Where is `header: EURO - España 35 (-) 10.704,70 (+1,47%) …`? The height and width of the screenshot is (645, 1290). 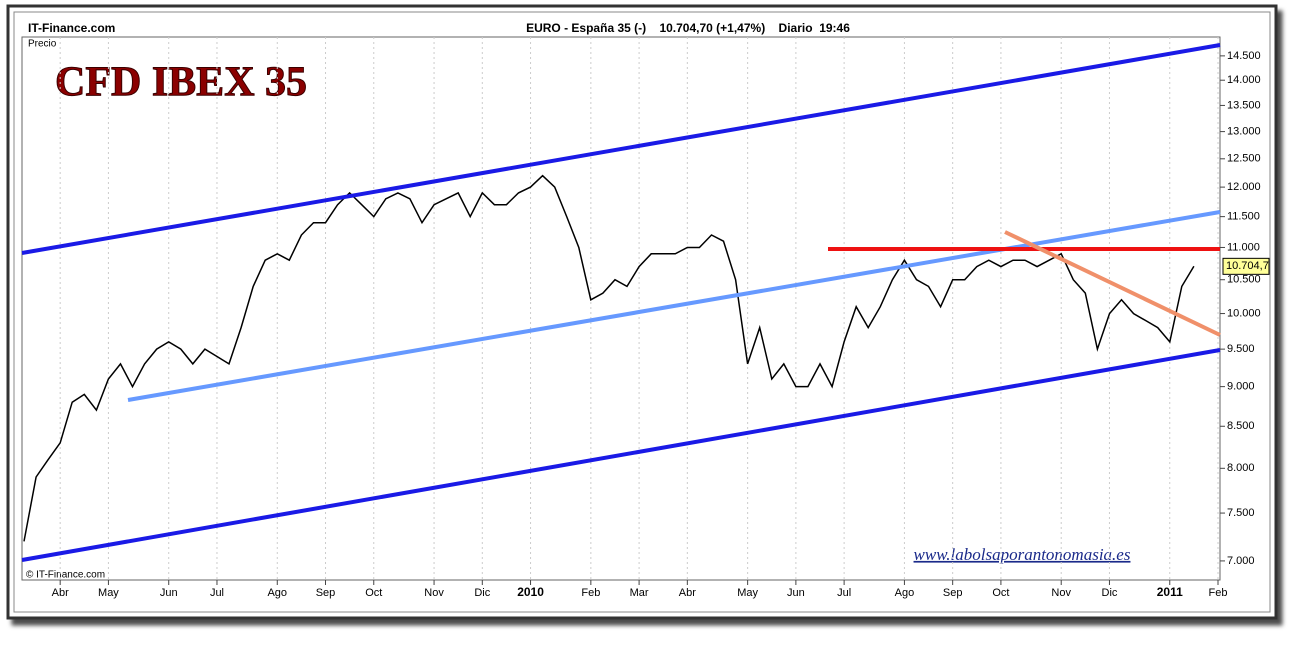
header: EURO - España 35 (-) 10.704,70 (+1,47%) … is located at coordinates (688, 28).